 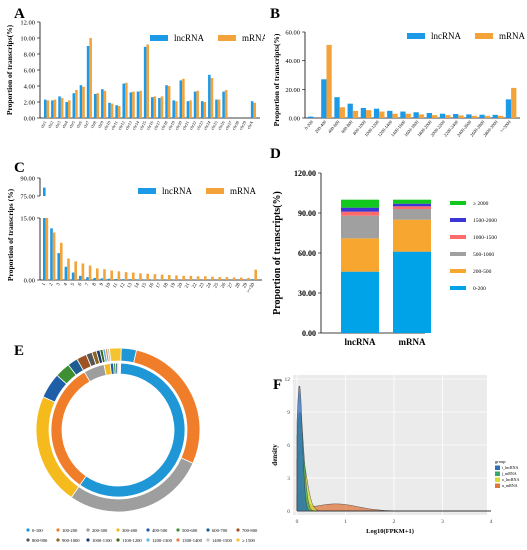 I want to click on c-xtick-label: 29, so click(x=245, y=285).